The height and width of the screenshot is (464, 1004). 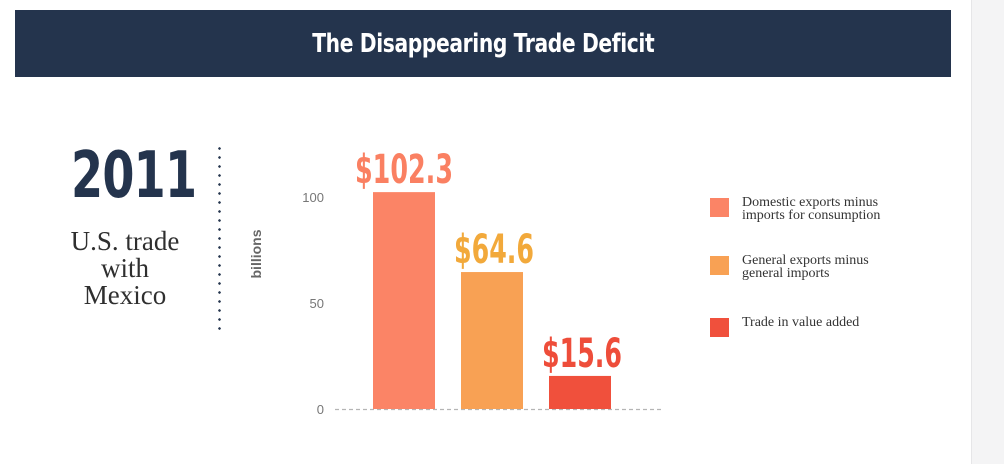 I want to click on title-banner: The Disappearing Trade Deficit, so click(x=483, y=43).